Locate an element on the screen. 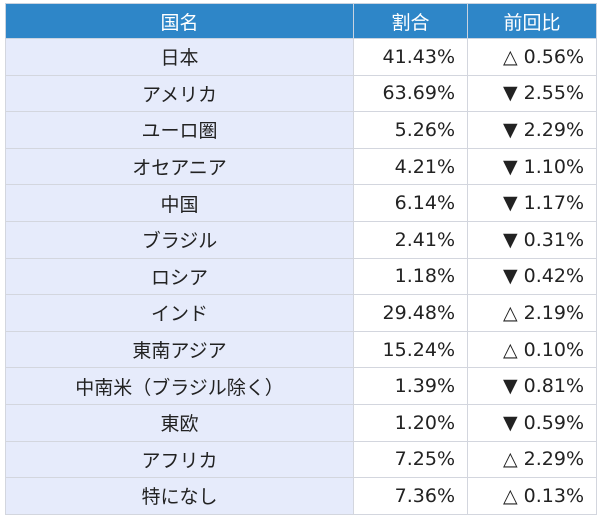 Image resolution: width=600 pixels, height=519 pixels. table-row: 東南アジア 15.24% △ 0.10% is located at coordinates (301, 349).